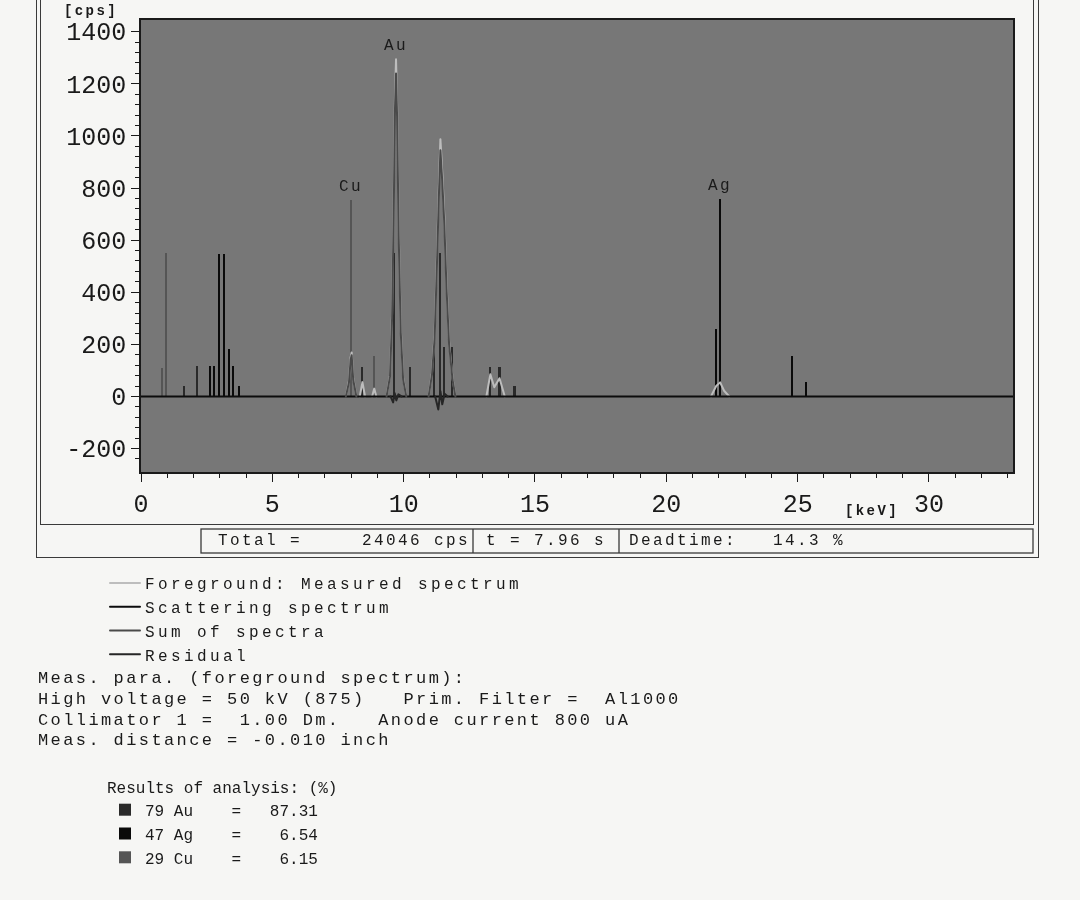  What do you see at coordinates (269, 608) in the screenshot?
I see `legend-label: Scattering spectrum` at bounding box center [269, 608].